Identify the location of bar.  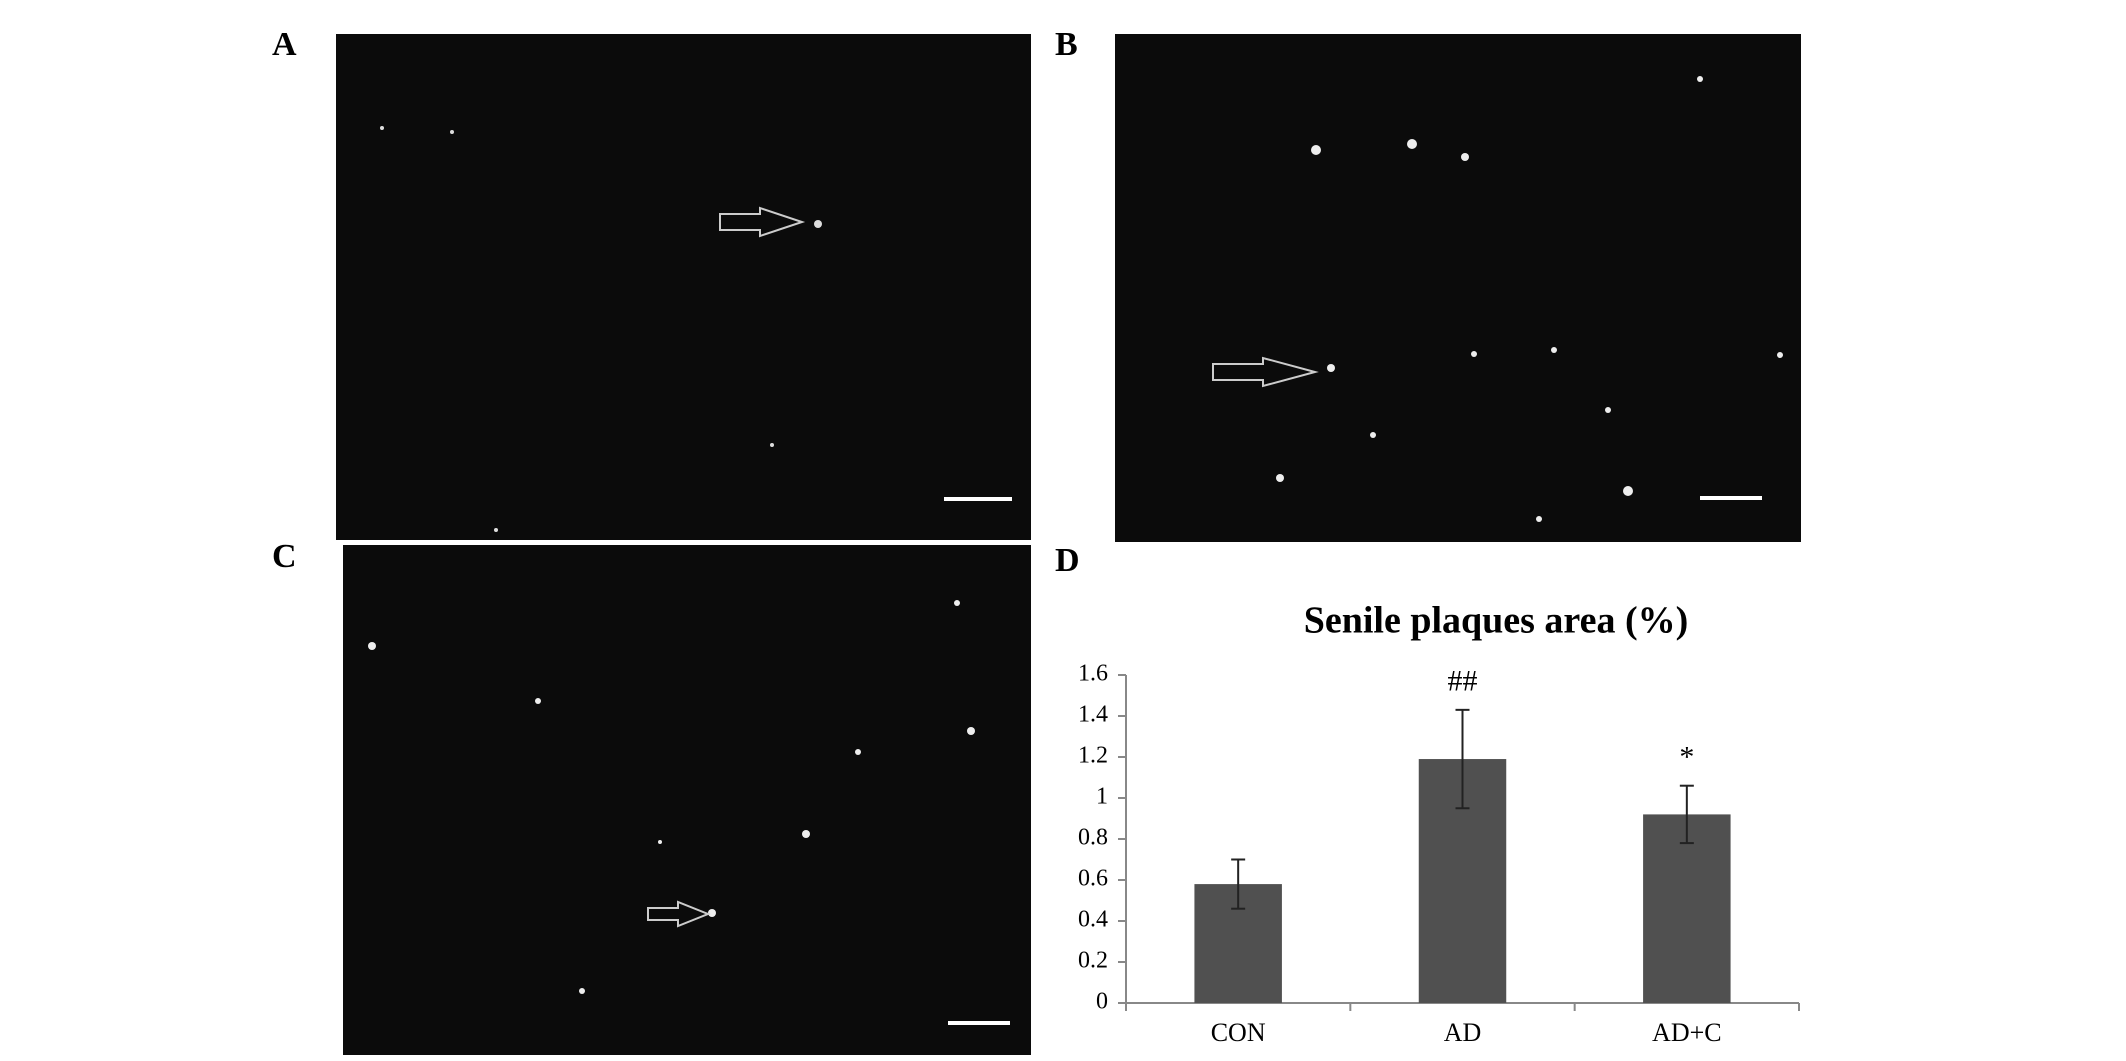
(1687, 908).